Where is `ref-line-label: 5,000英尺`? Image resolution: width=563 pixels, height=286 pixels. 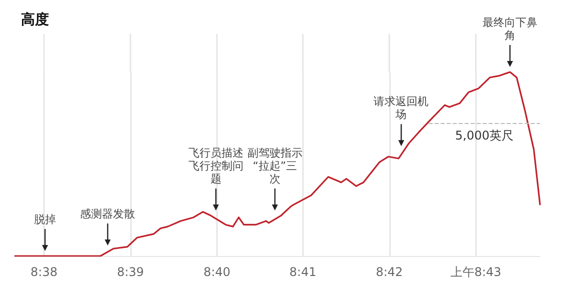 ref-line-label: 5,000英尺 is located at coordinates (484, 135).